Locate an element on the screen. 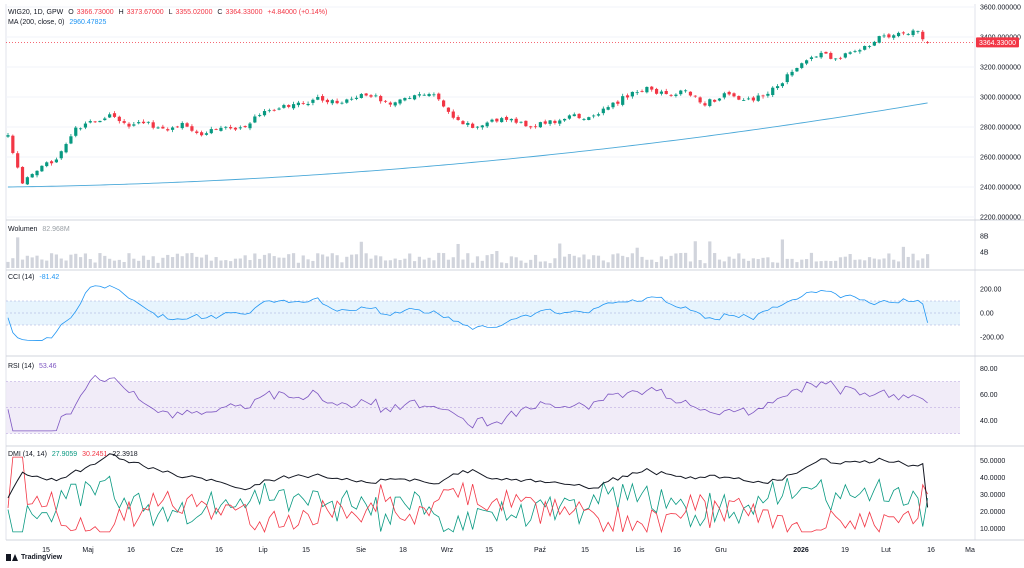  cci-legend: CCI (14) -81.42 is located at coordinates (35, 277).